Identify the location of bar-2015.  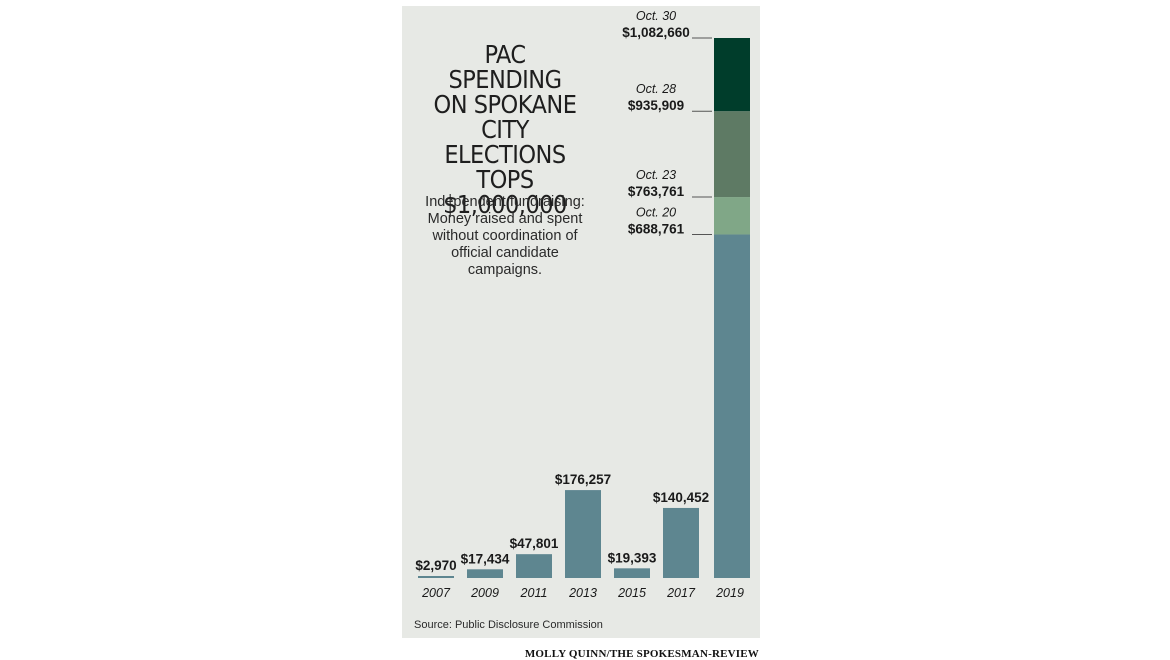
(632, 573).